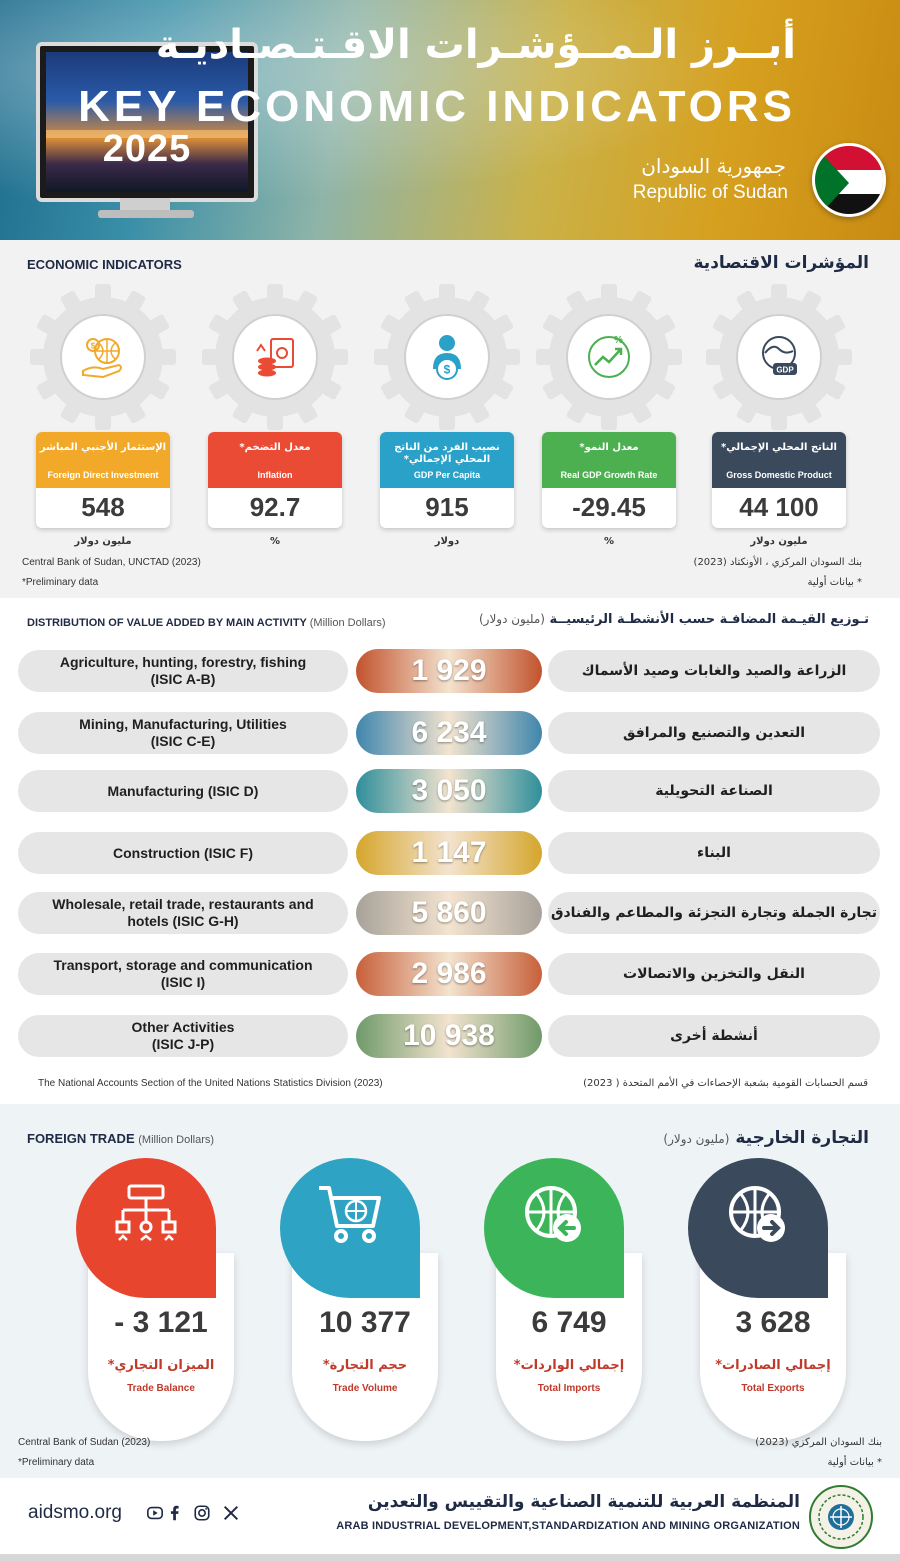 The width and height of the screenshot is (900, 1561). What do you see at coordinates (183, 853) in the screenshot?
I see `activity-label-en-line: Construction (ISIC F)` at bounding box center [183, 853].